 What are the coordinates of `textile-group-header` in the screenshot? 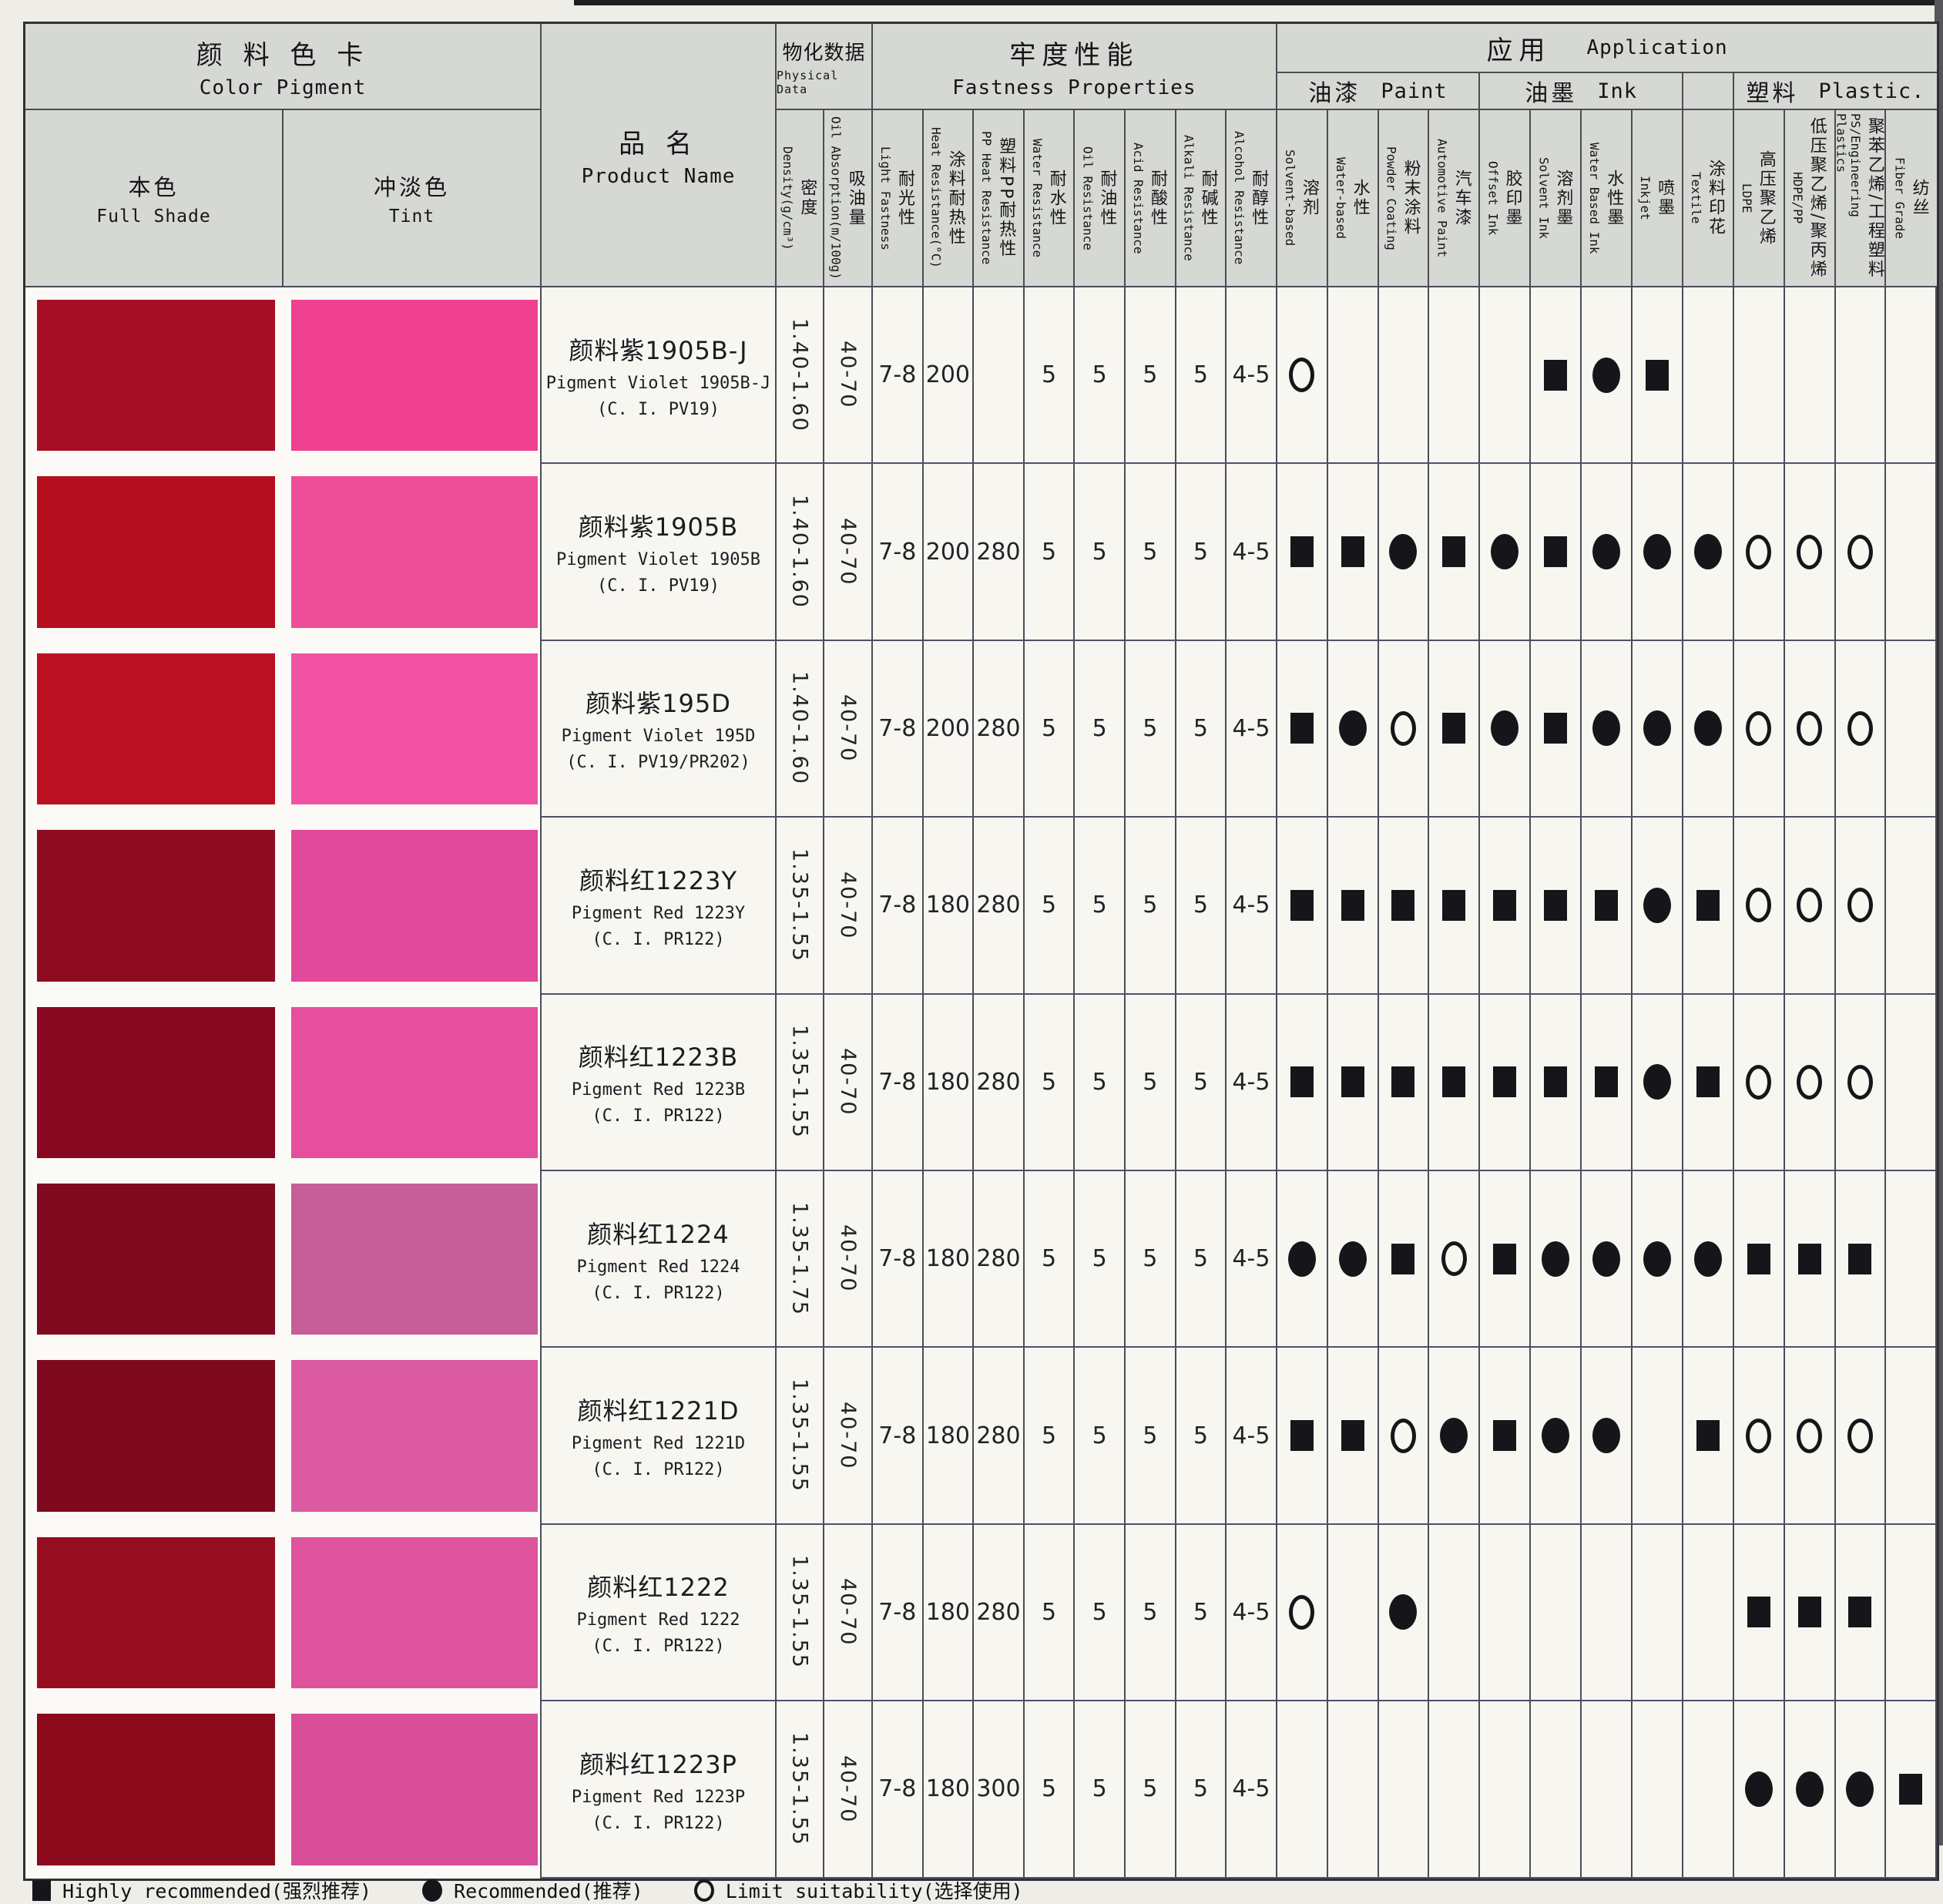 It's located at (1708, 91).